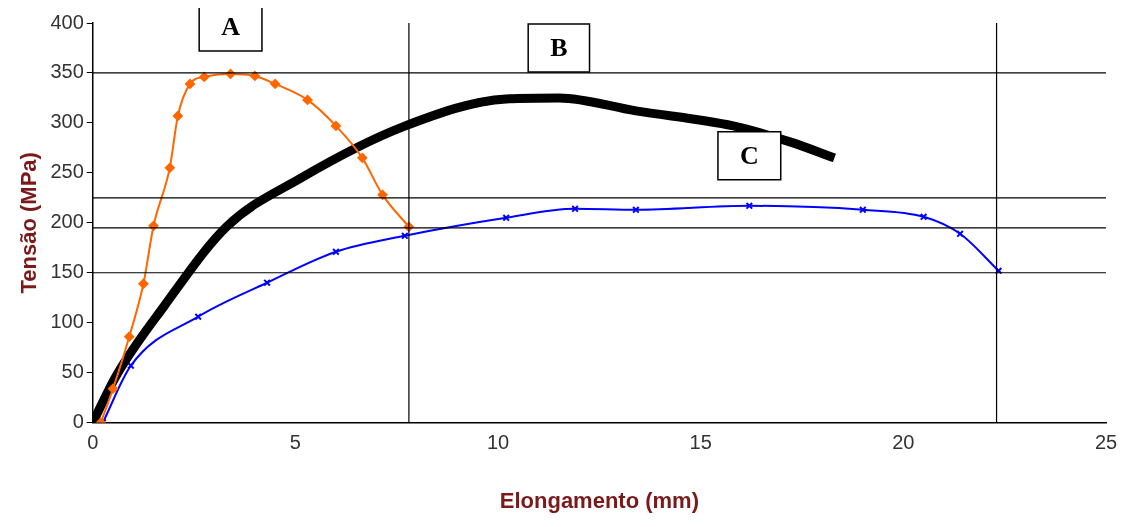 This screenshot has height=527, width=1134. Describe the element at coordinates (700, 442) in the screenshot. I see `x-tick-label: 15` at that location.